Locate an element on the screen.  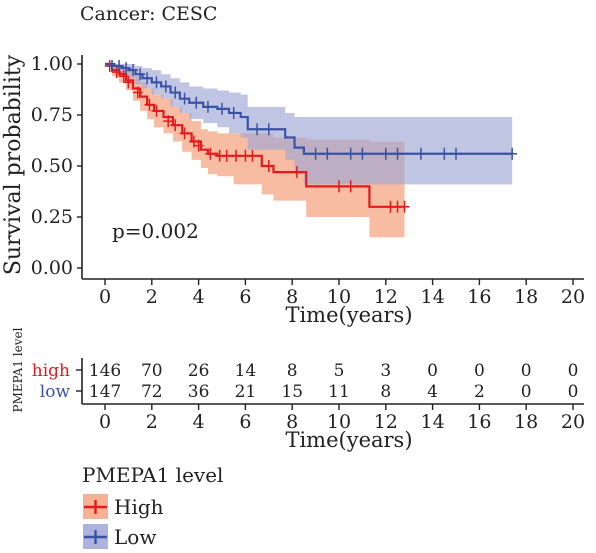
risk-count: 70 is located at coordinates (152, 371).